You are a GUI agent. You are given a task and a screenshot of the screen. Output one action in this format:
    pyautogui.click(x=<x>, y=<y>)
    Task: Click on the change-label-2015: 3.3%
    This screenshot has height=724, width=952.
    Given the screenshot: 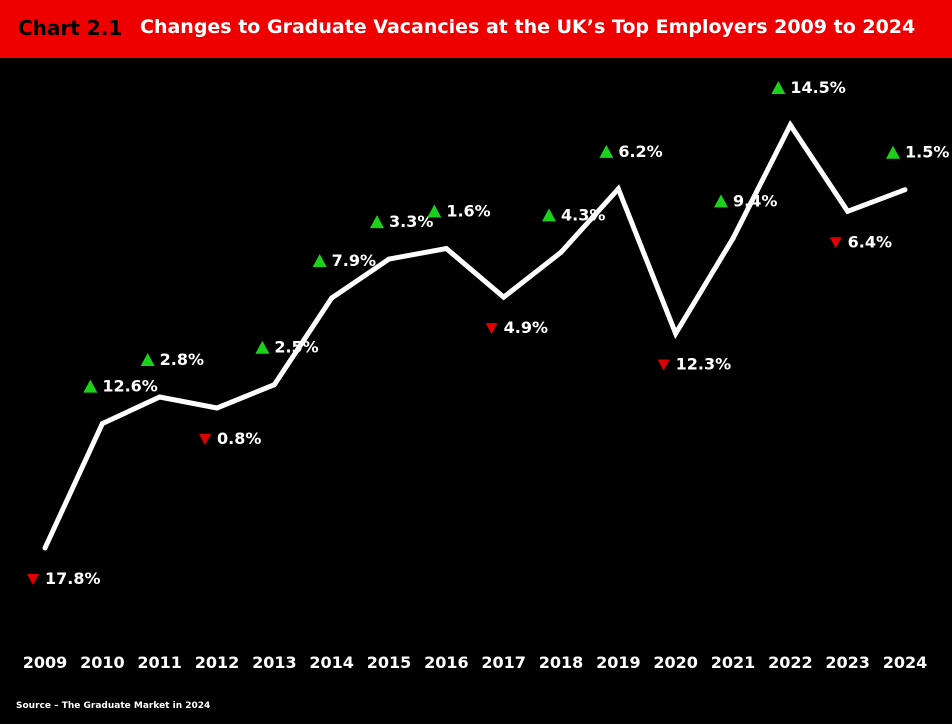 What is the action you would take?
    pyautogui.click(x=401, y=221)
    